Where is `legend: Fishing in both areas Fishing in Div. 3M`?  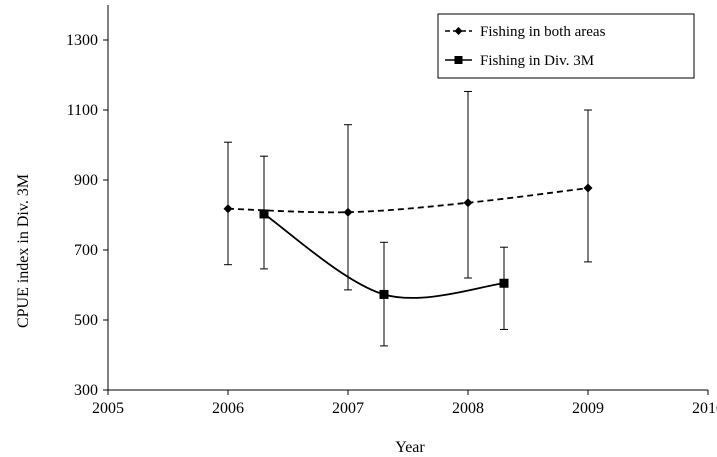
legend: Fishing in both areas Fishing in Div. 3M is located at coordinates (566, 46).